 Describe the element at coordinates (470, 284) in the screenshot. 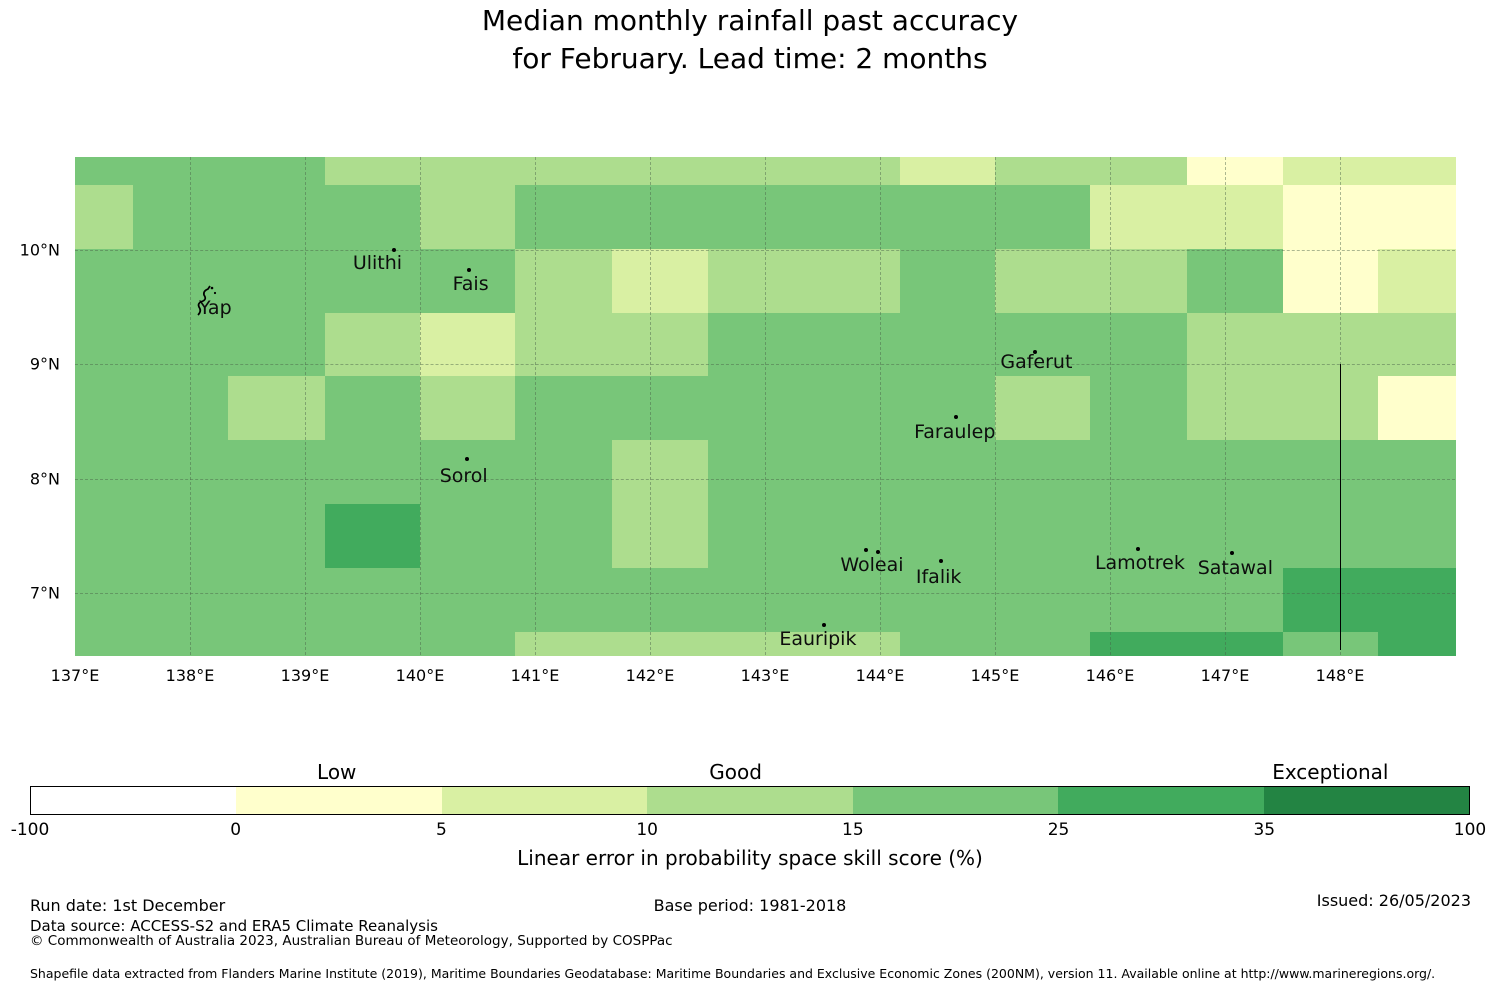

I see `place-label: Fais` at that location.